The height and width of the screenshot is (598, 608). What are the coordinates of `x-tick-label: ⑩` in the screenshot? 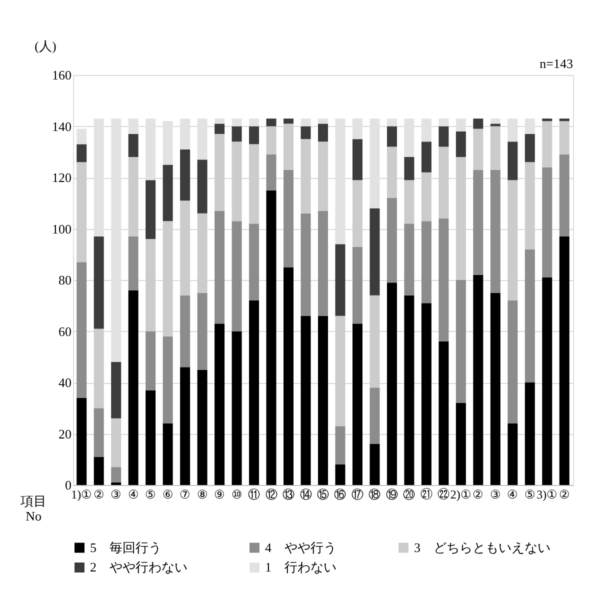 It's located at (236, 495).